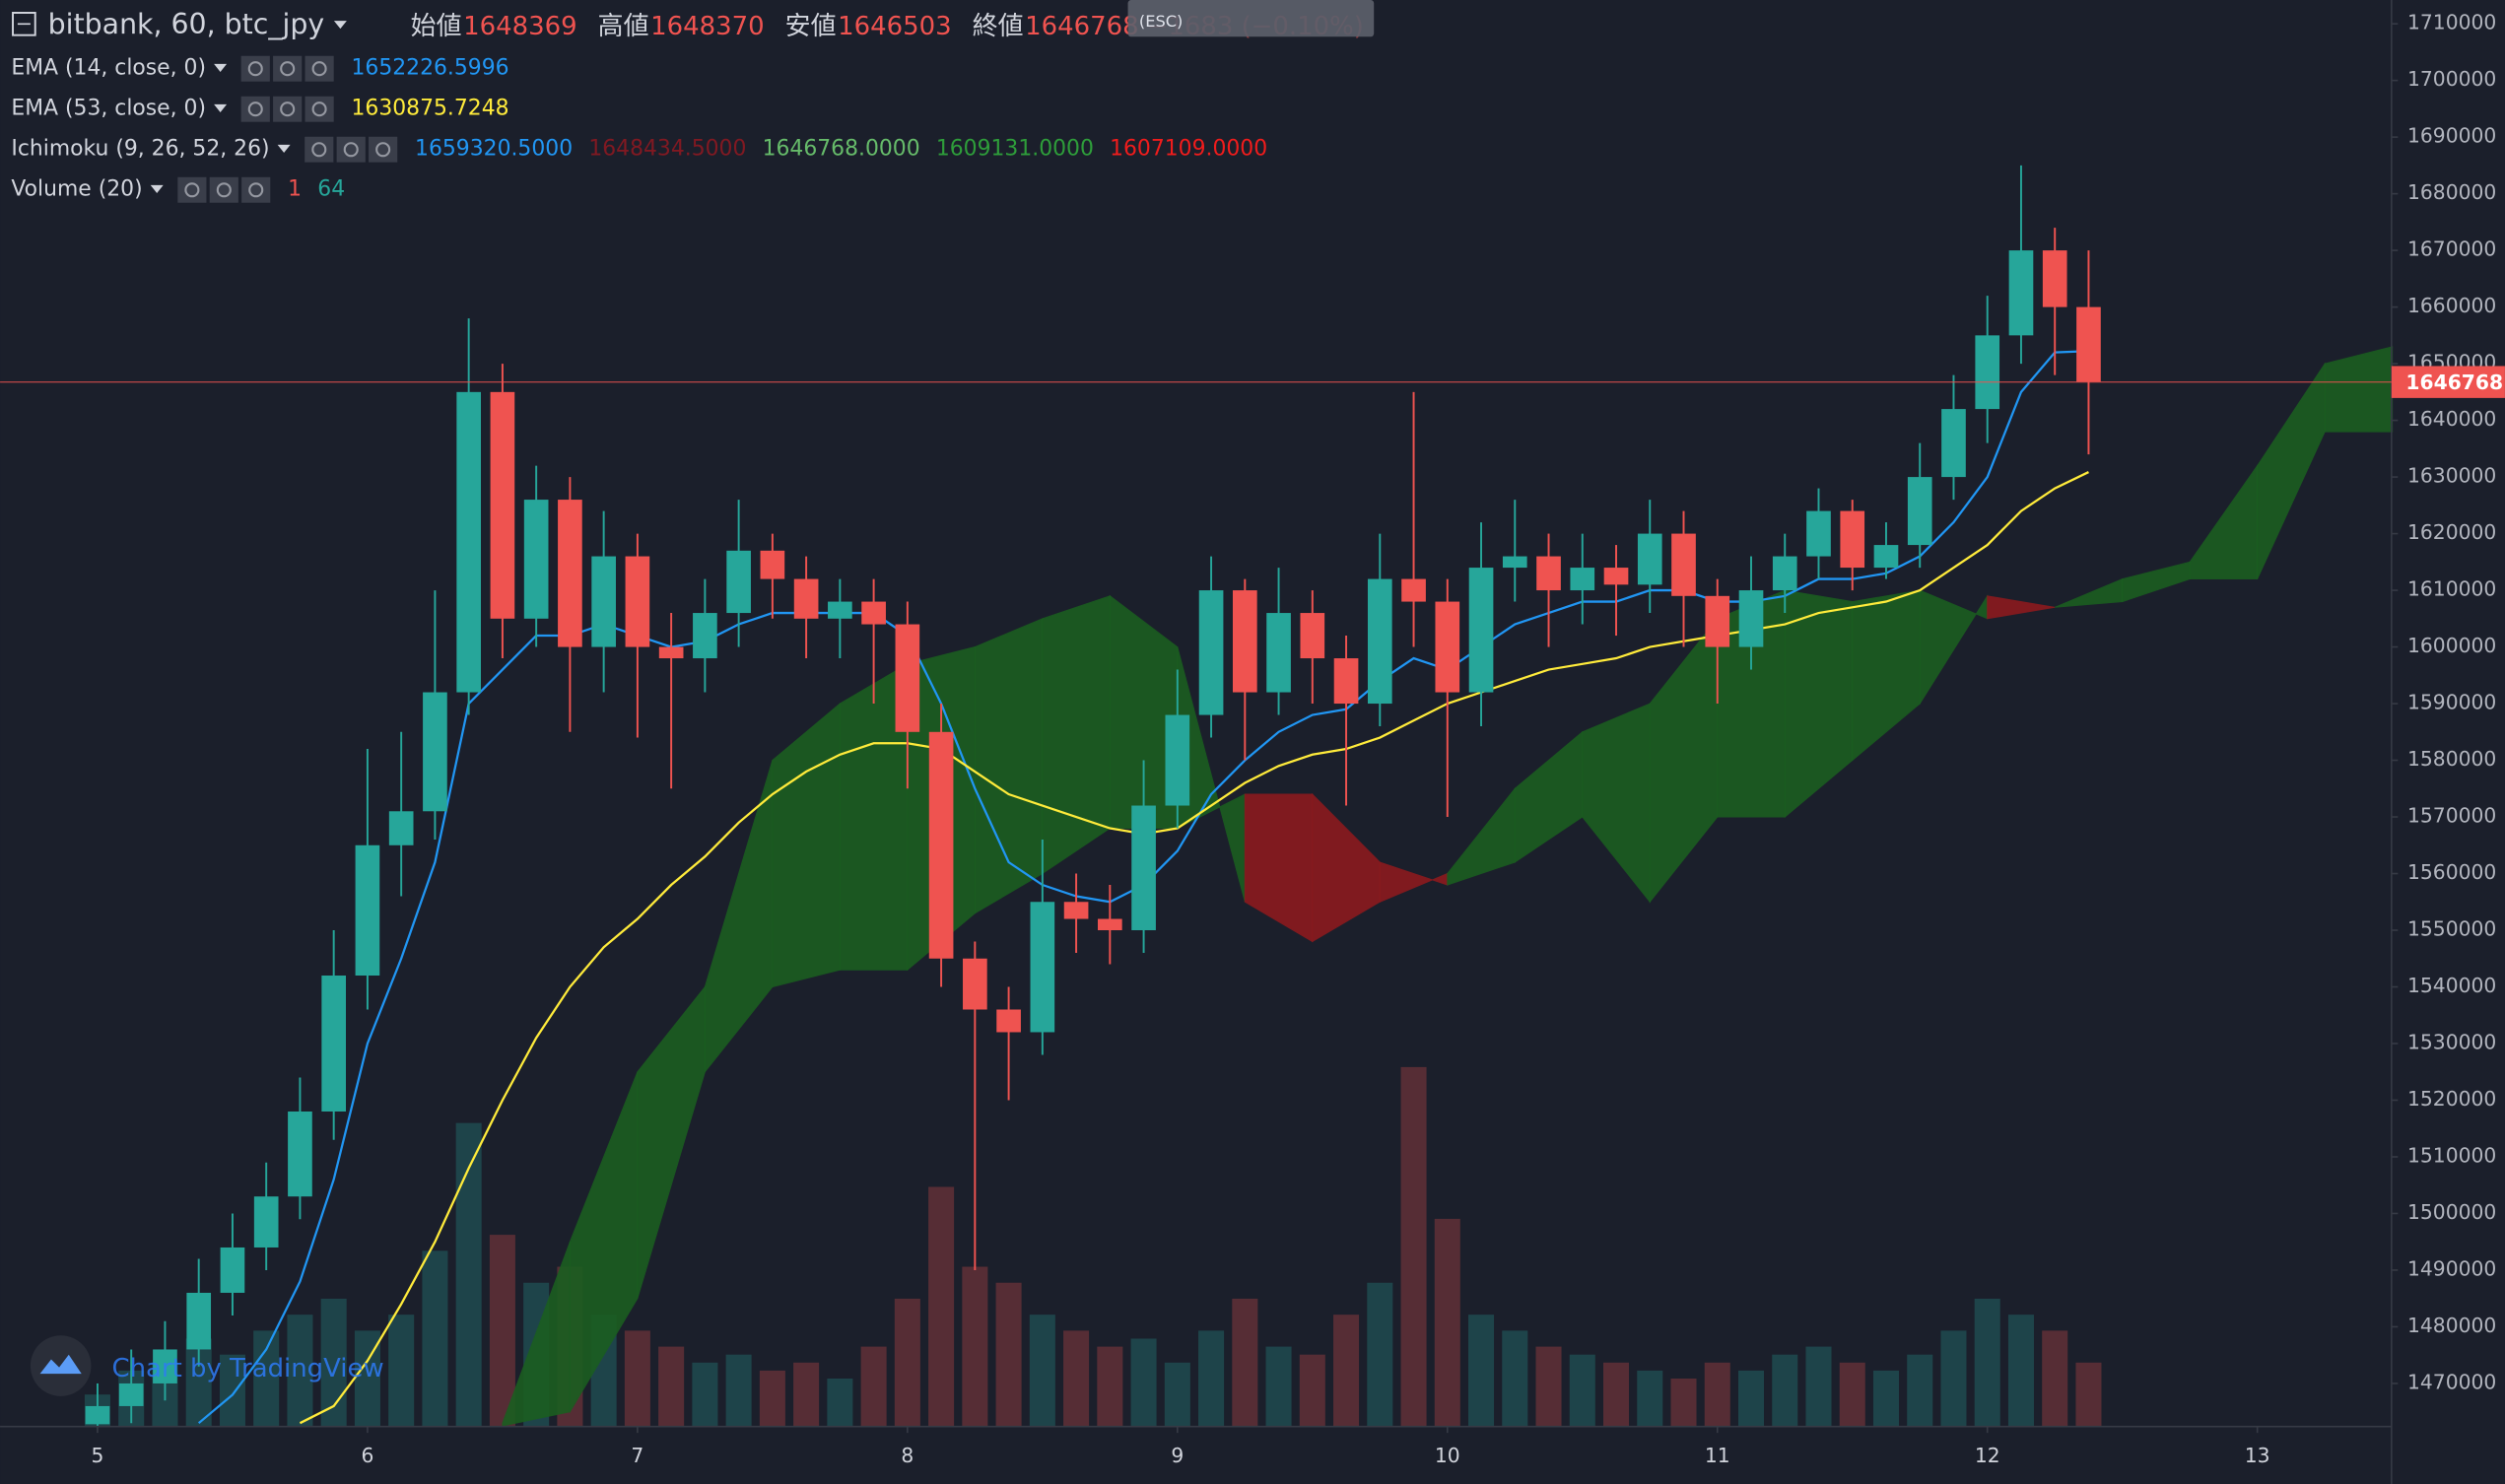 The width and height of the screenshot is (2505, 1484). Describe the element at coordinates (1081, 26) in the screenshot. I see `ohlc-value: 1646768` at that location.